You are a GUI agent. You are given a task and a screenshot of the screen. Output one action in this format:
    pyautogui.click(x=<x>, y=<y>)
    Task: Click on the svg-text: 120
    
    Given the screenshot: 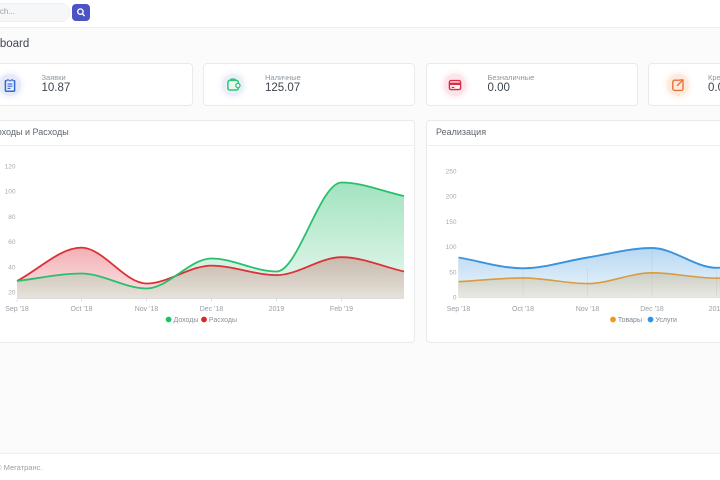 What is the action you would take?
    pyautogui.click(x=9, y=166)
    